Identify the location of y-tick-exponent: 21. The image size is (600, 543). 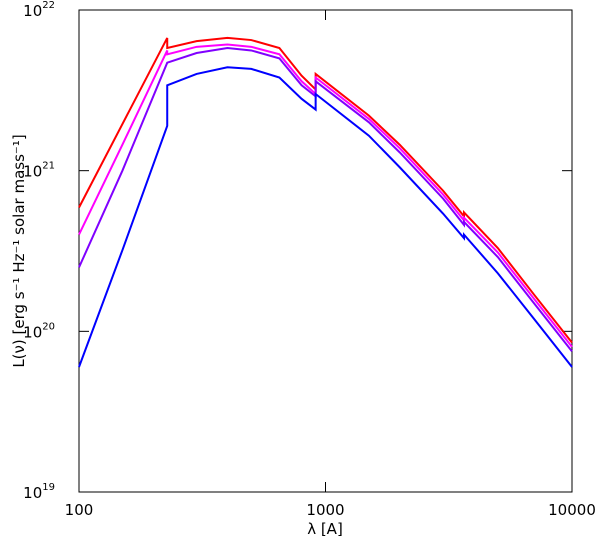
(48, 166).